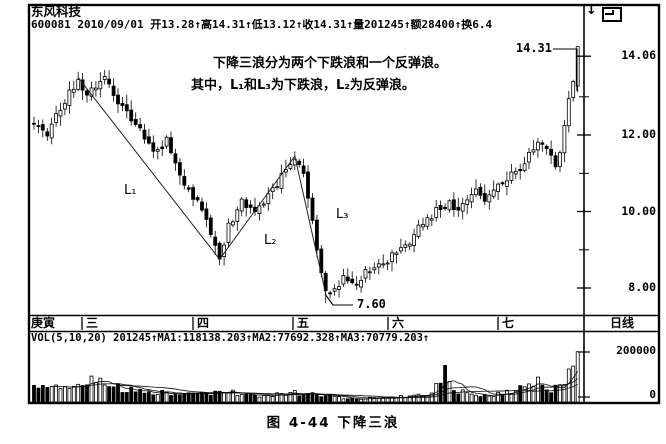  Describe the element at coordinates (508, 323) in the screenshot. I see `time-axis-month-jul: 七` at that location.